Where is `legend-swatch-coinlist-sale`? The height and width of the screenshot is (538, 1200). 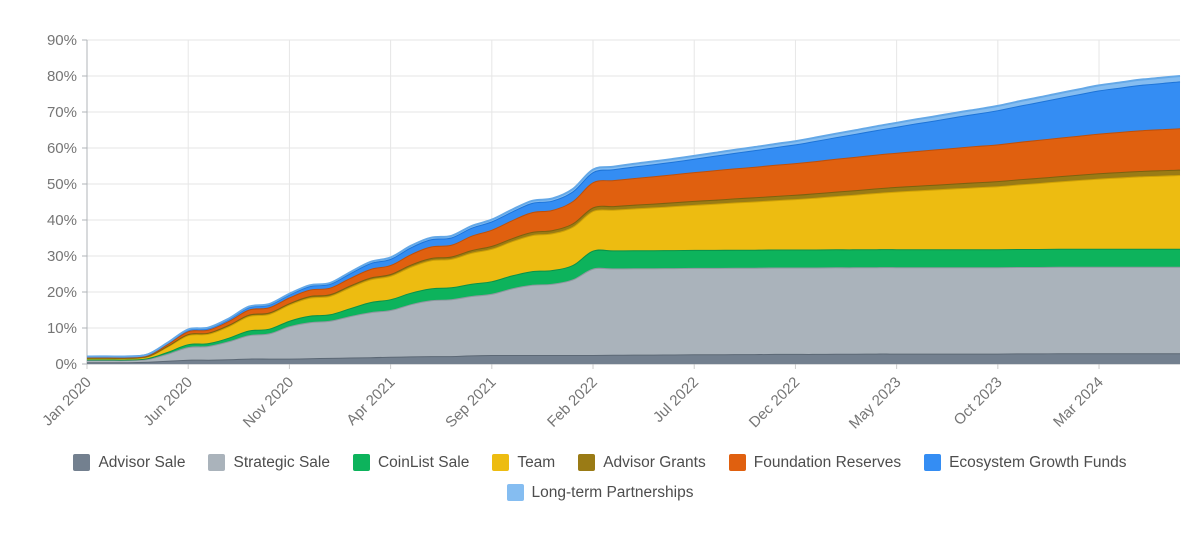 legend-swatch-coinlist-sale is located at coordinates (361, 462).